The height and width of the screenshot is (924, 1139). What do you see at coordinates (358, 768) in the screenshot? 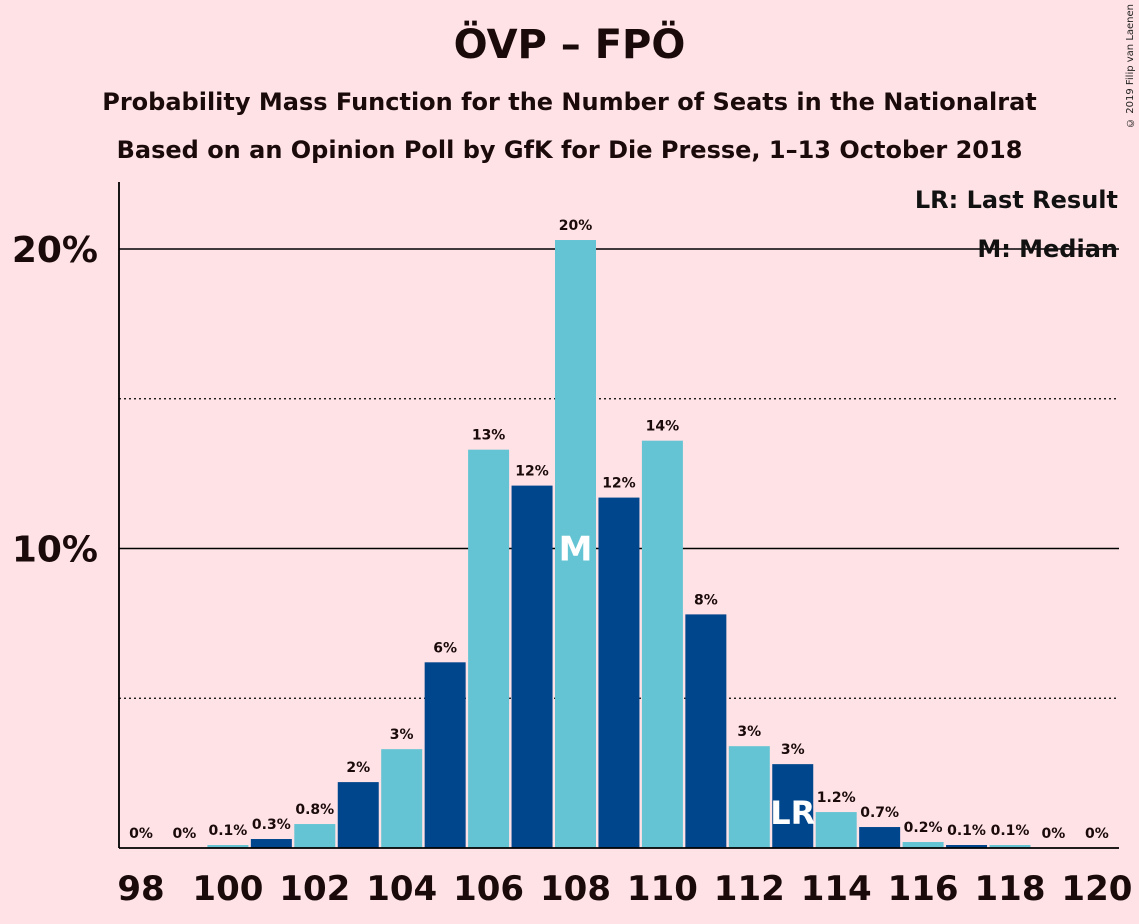
I see `data-label-seat-103: 2%` at bounding box center [358, 768].